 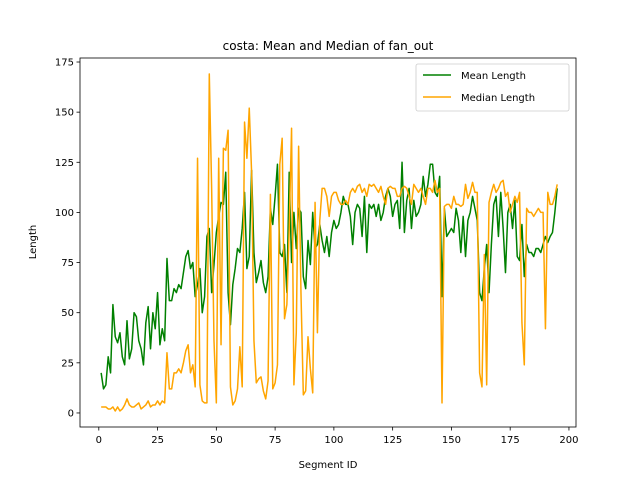 I want to click on y-tick-label: 75, so click(x=67, y=263).